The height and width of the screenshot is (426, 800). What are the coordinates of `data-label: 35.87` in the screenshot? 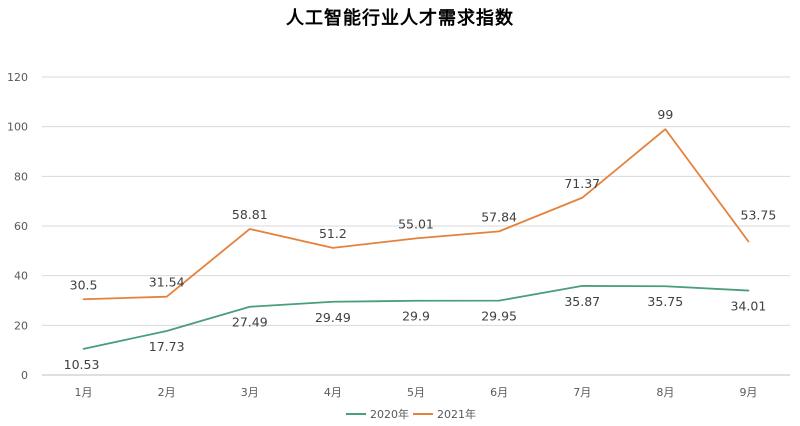 It's located at (582, 301).